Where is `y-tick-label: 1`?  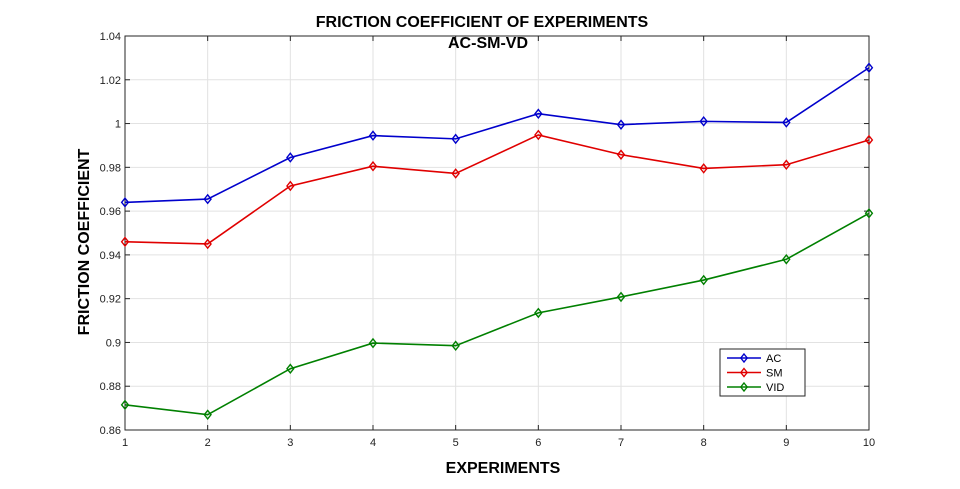 y-tick-label: 1 is located at coordinates (118, 125).